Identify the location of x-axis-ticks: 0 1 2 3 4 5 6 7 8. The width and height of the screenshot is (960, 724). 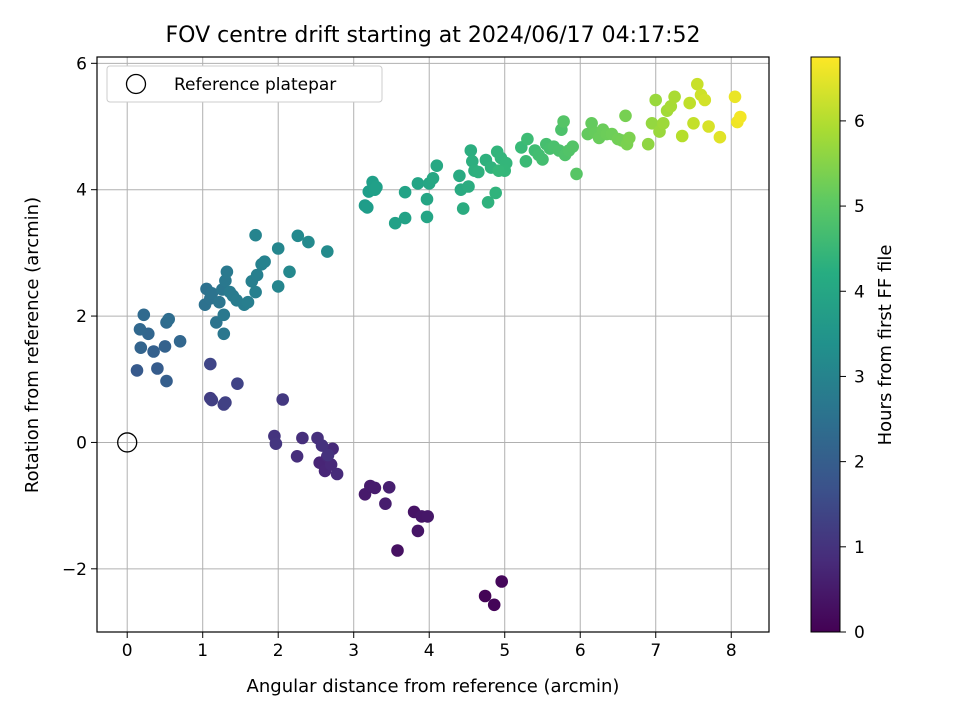
(429, 646).